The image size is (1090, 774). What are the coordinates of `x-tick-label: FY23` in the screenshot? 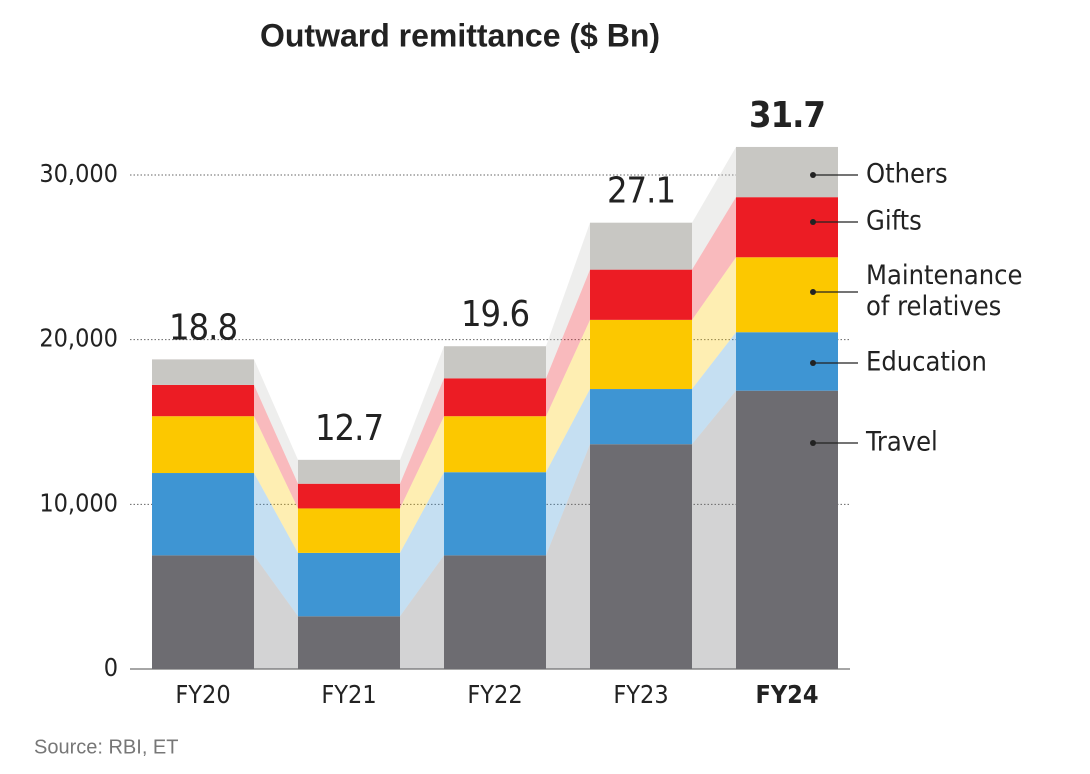 It's located at (640, 694).